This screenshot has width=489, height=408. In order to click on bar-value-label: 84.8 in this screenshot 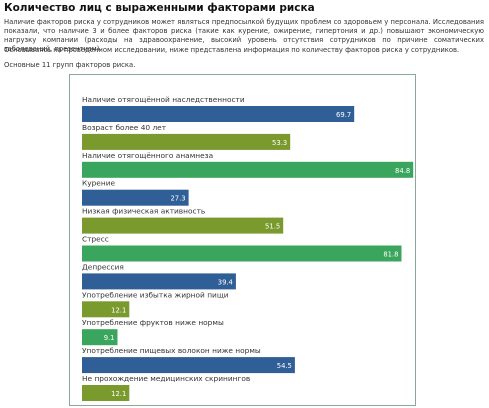, I will do `click(402, 171)`.